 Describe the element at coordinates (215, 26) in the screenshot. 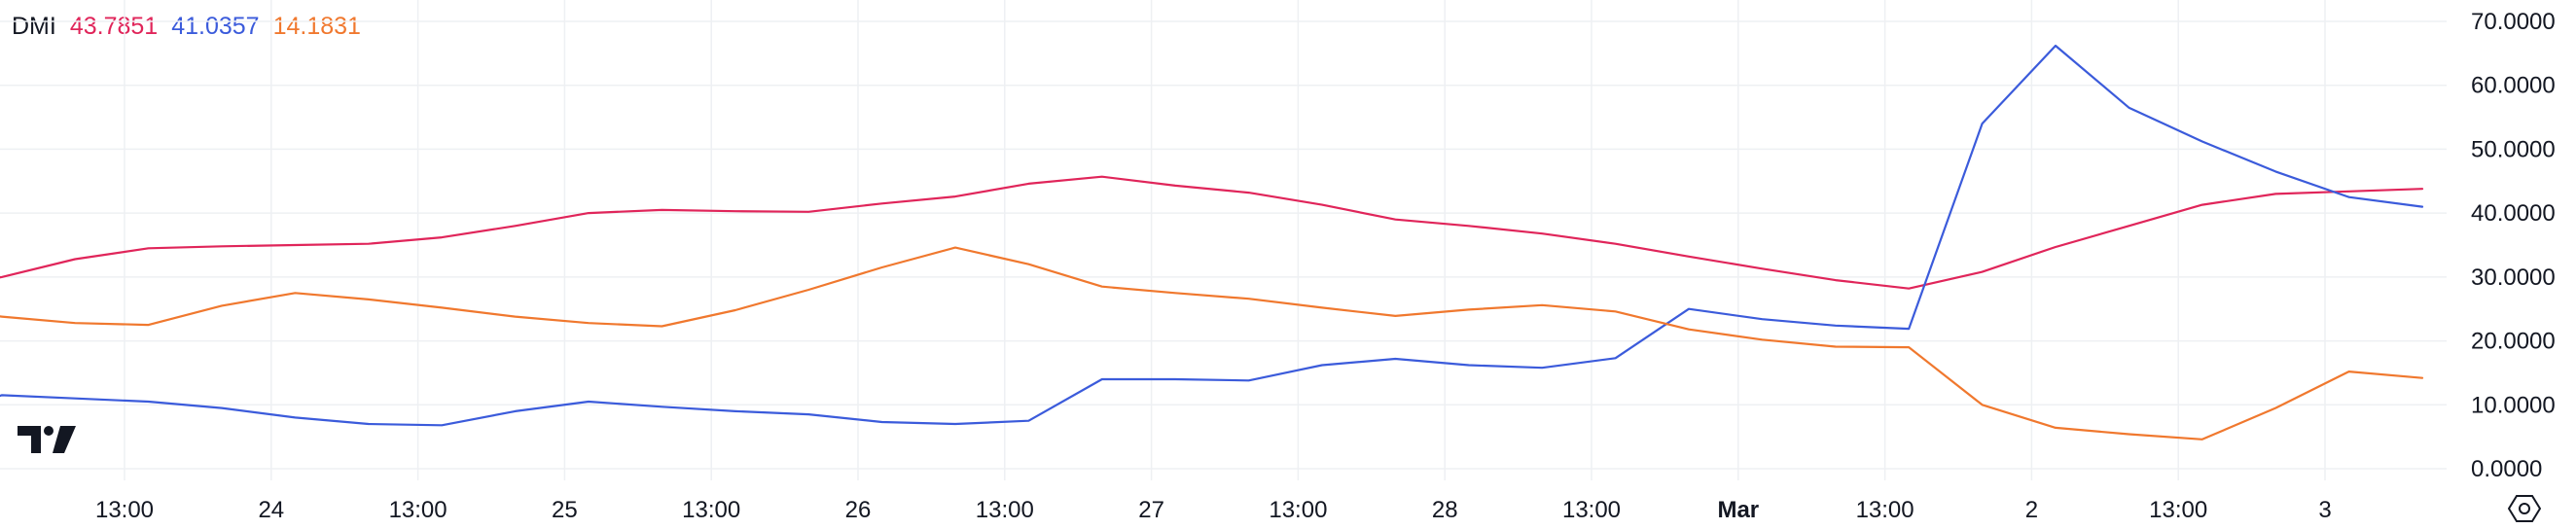

I see `plus-di-value: 41.0357` at that location.